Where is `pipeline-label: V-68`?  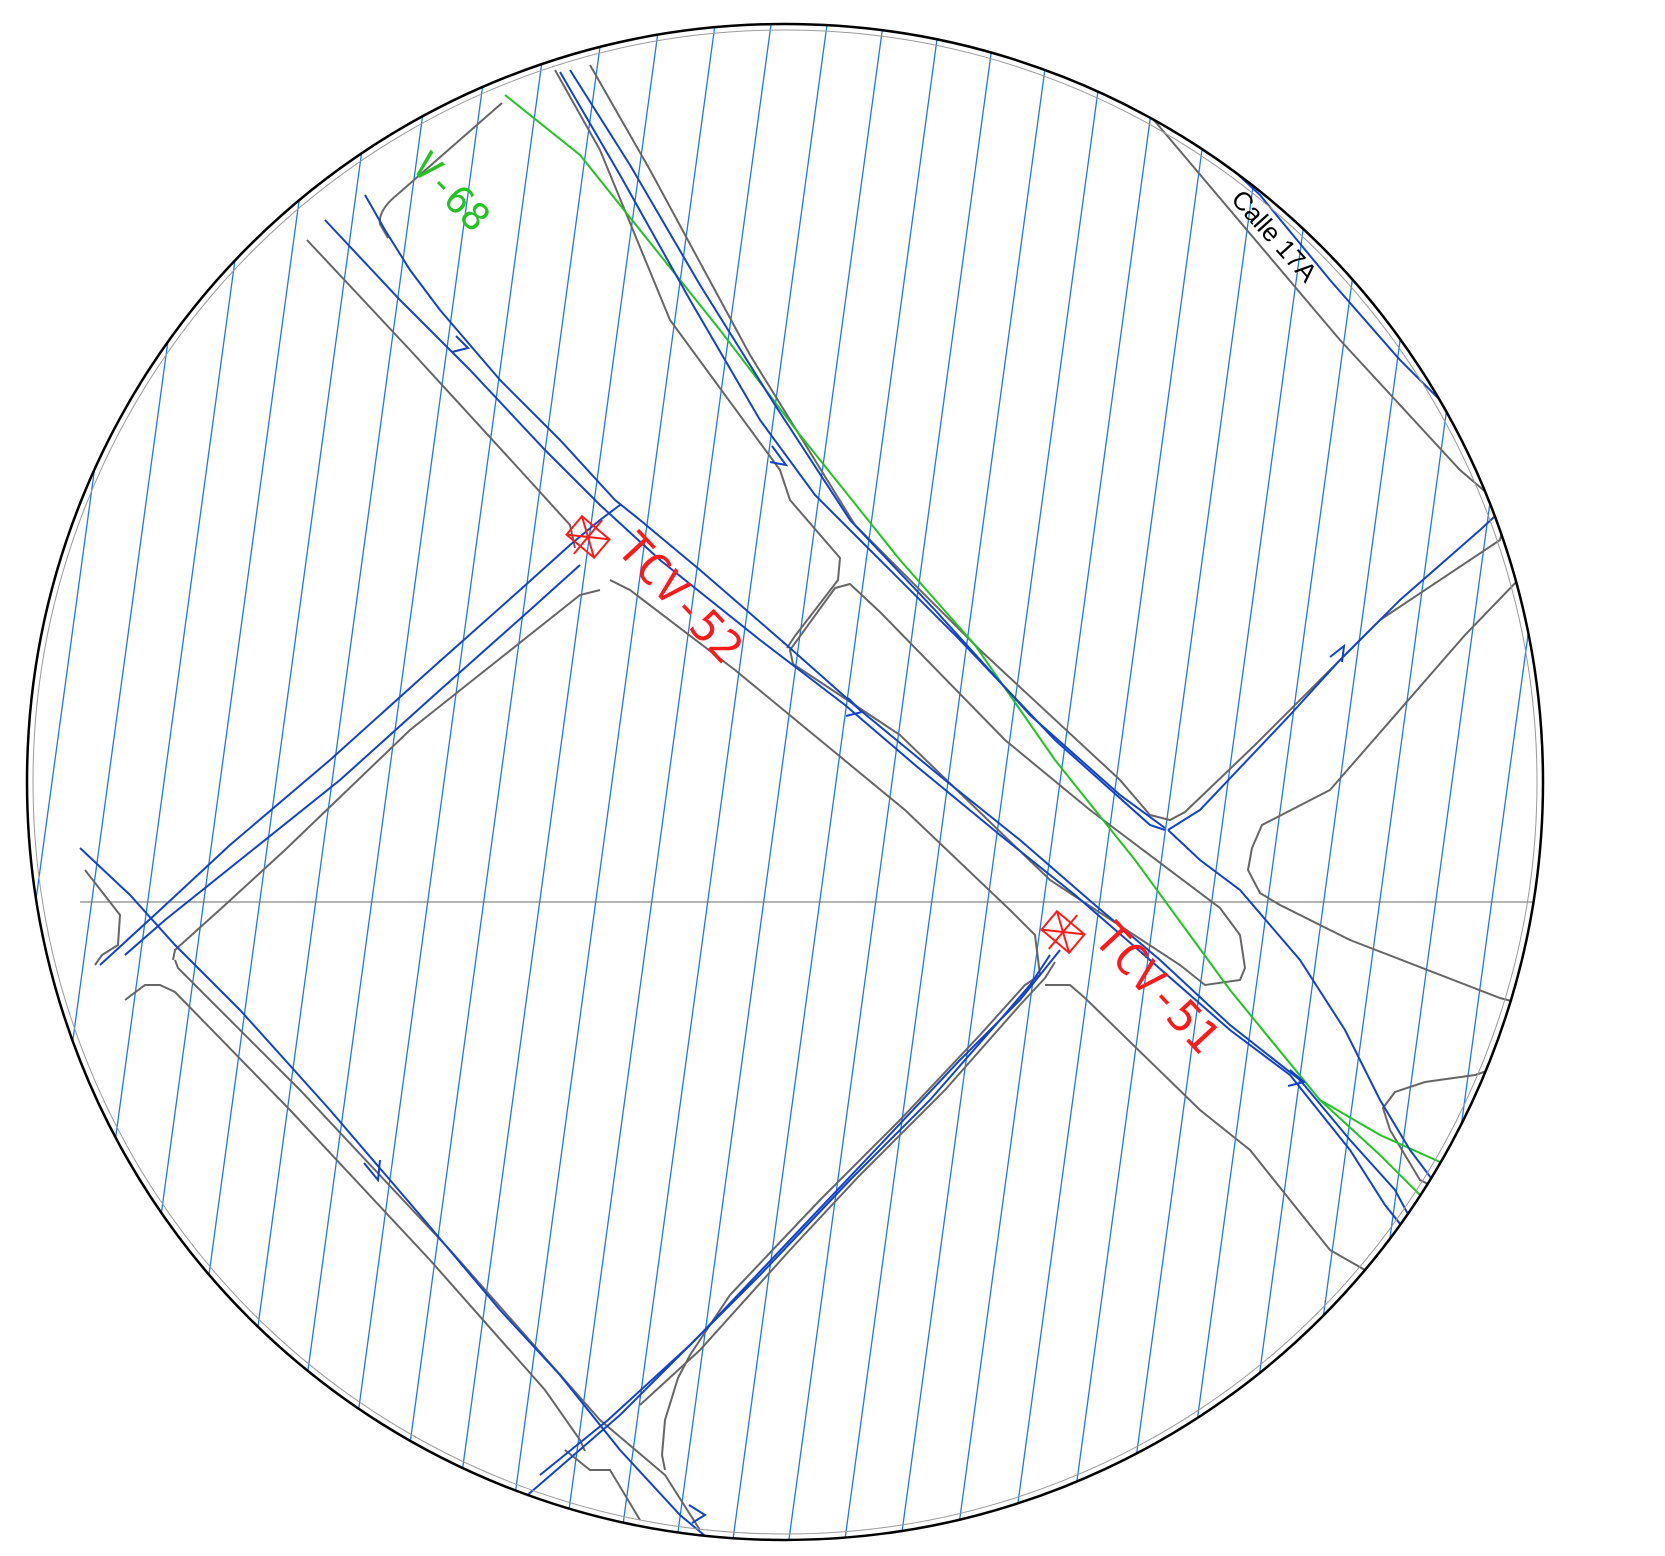
pipeline-label: V-68 is located at coordinates (451, 192).